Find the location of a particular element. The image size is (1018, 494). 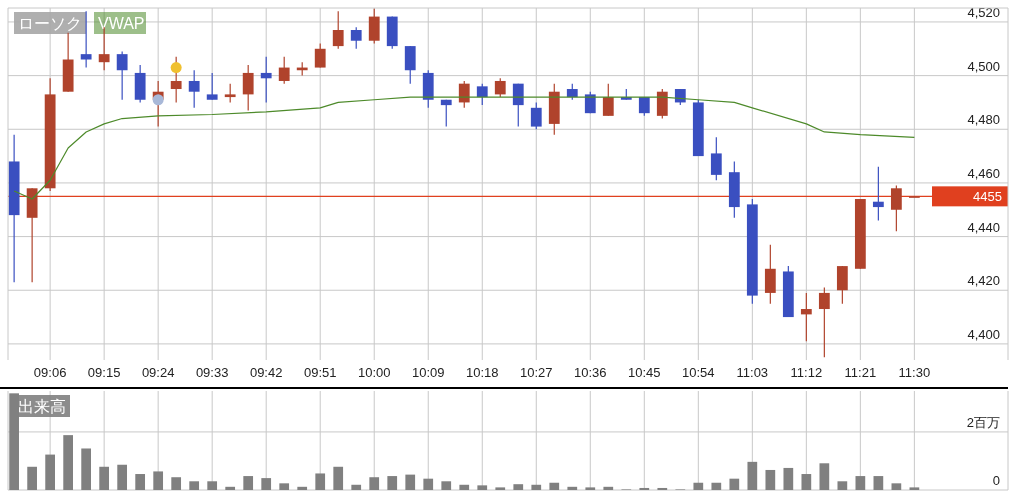

y-tick-label: 4,520 is located at coordinates (983, 12).